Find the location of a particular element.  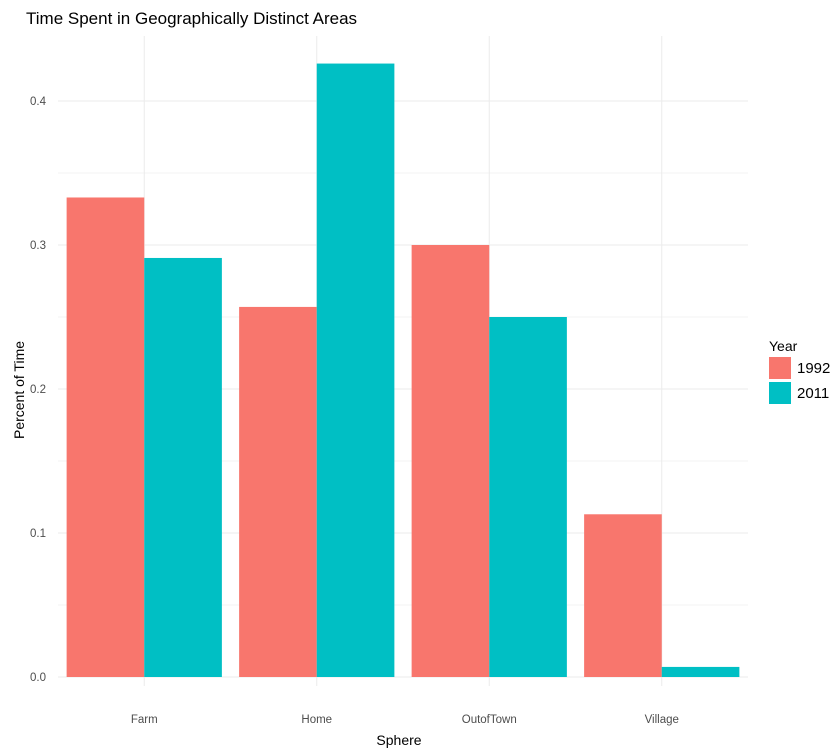

bar-village-1992 is located at coordinates (623, 595).